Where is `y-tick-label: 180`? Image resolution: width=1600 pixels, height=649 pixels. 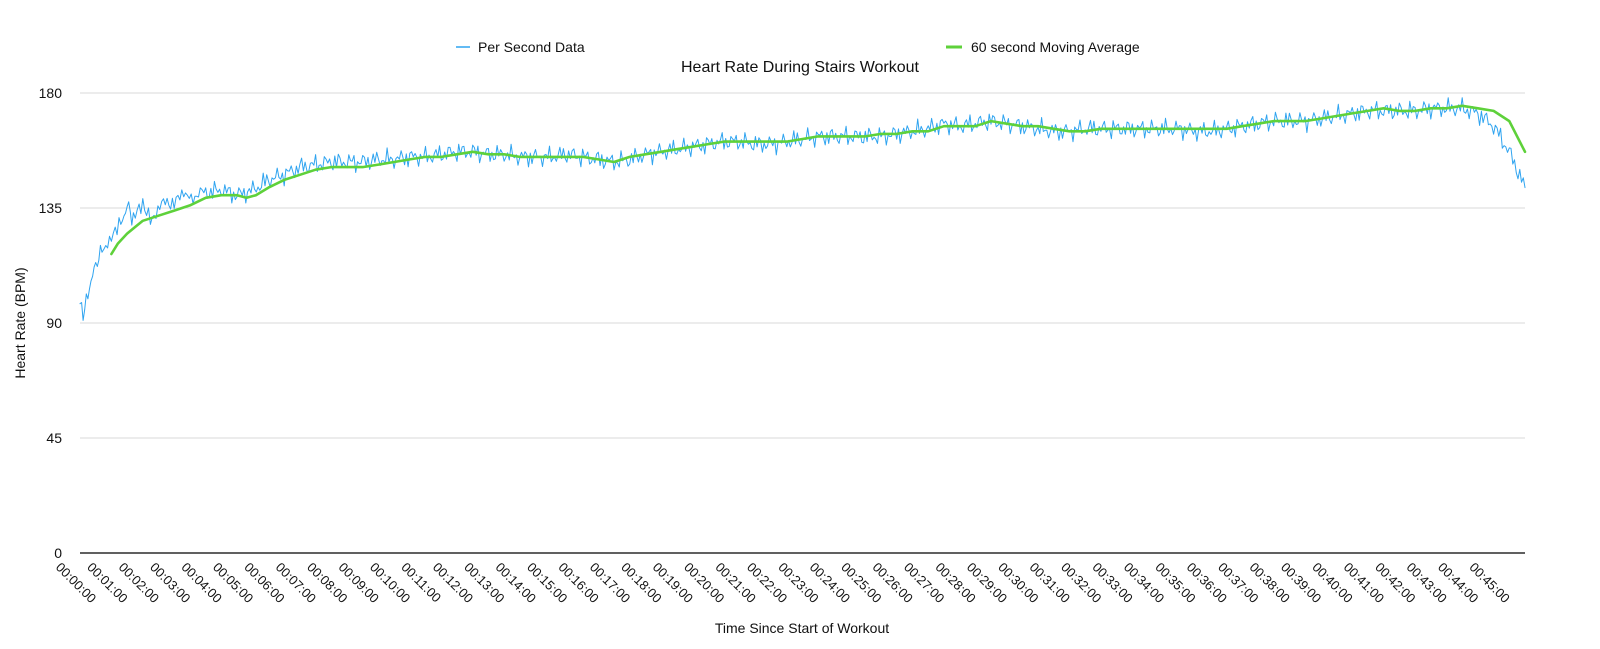
y-tick-label: 180 is located at coordinates (51, 93).